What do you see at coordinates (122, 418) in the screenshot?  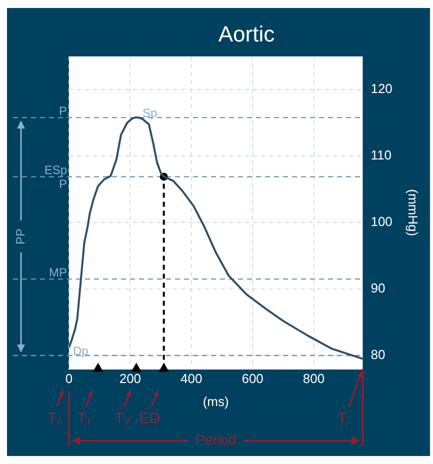 I see `text: T₂` at bounding box center [122, 418].